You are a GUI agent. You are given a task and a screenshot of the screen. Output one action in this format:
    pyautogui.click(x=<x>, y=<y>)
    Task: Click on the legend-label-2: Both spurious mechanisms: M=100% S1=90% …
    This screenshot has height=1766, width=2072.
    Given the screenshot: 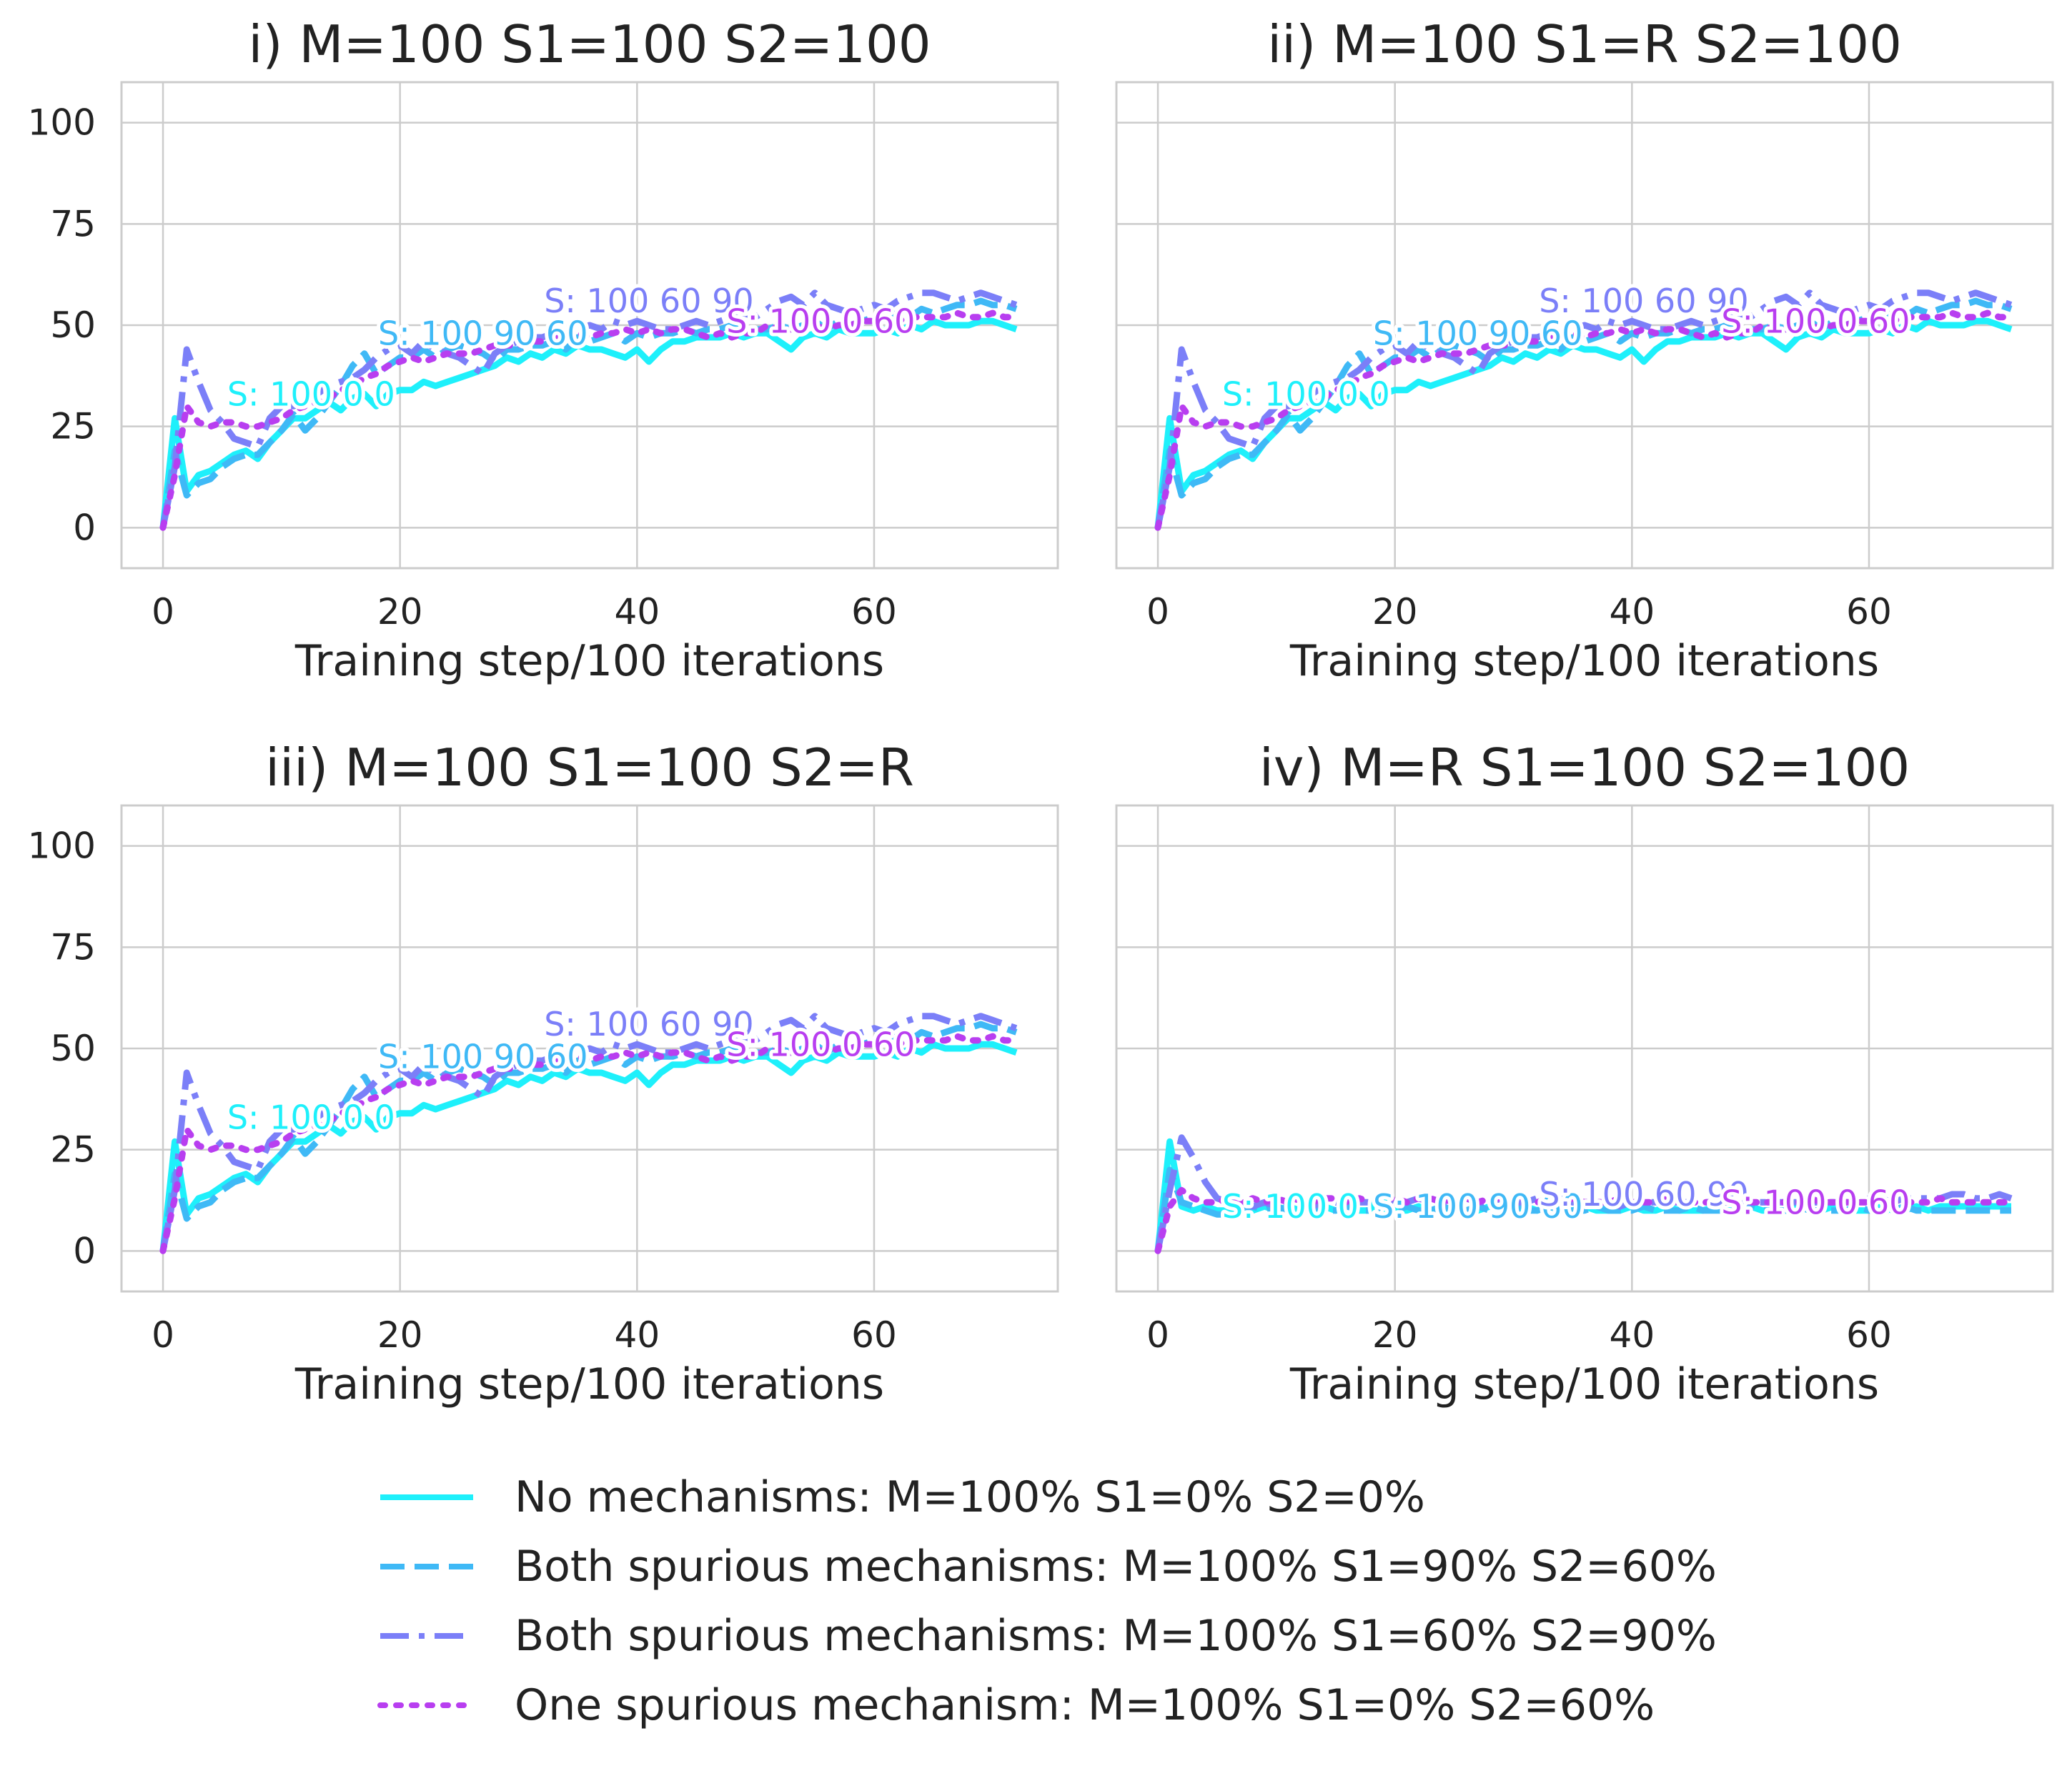 What is the action you would take?
    pyautogui.click(x=1116, y=1567)
    